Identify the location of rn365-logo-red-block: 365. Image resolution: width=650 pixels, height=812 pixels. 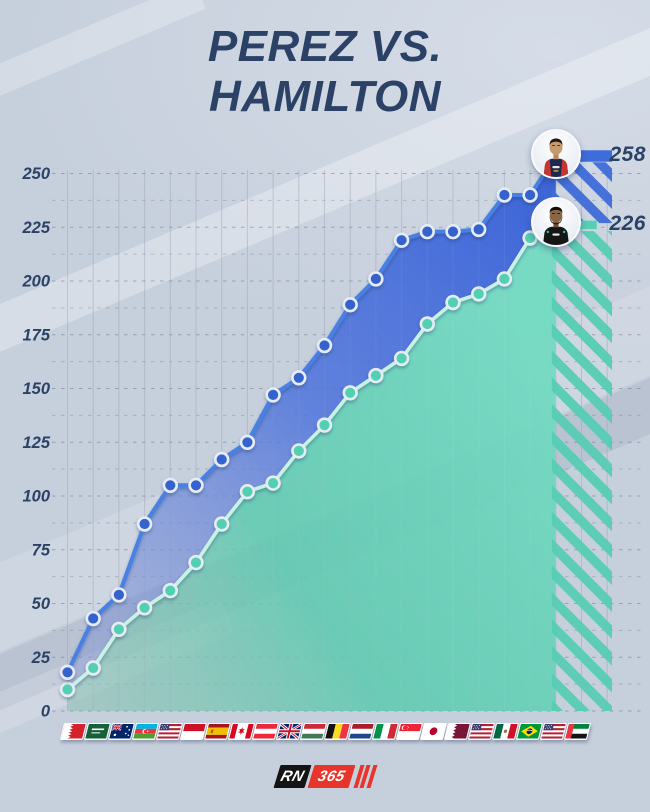
(331, 776).